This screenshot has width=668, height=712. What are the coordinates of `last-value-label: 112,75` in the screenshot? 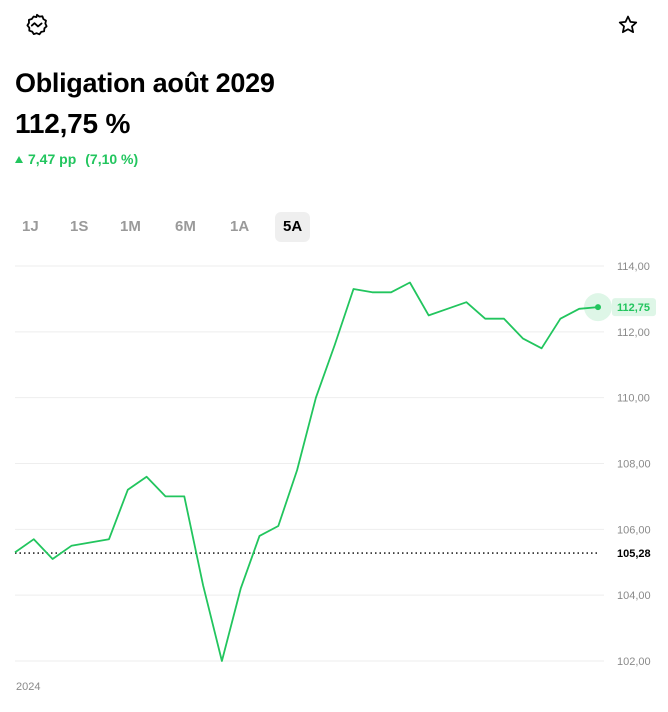 It's located at (633, 308).